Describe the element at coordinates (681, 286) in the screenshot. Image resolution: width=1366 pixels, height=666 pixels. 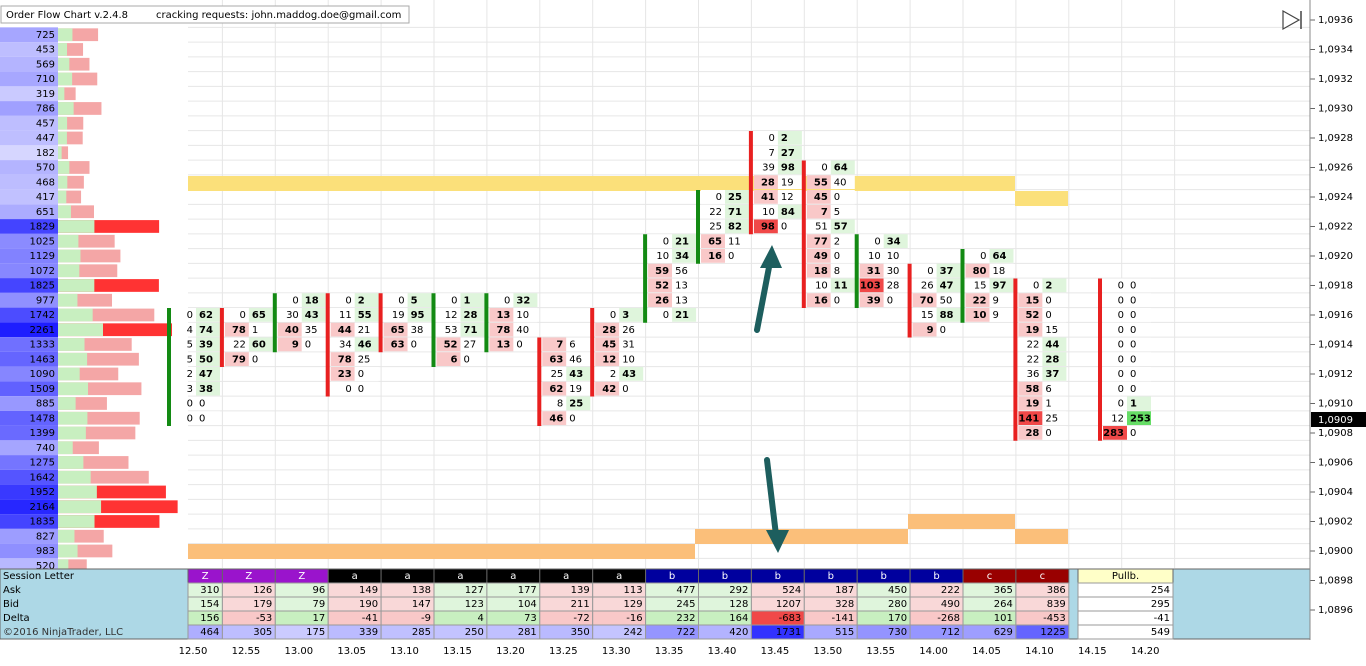
I see `ask-value: 13` at that location.